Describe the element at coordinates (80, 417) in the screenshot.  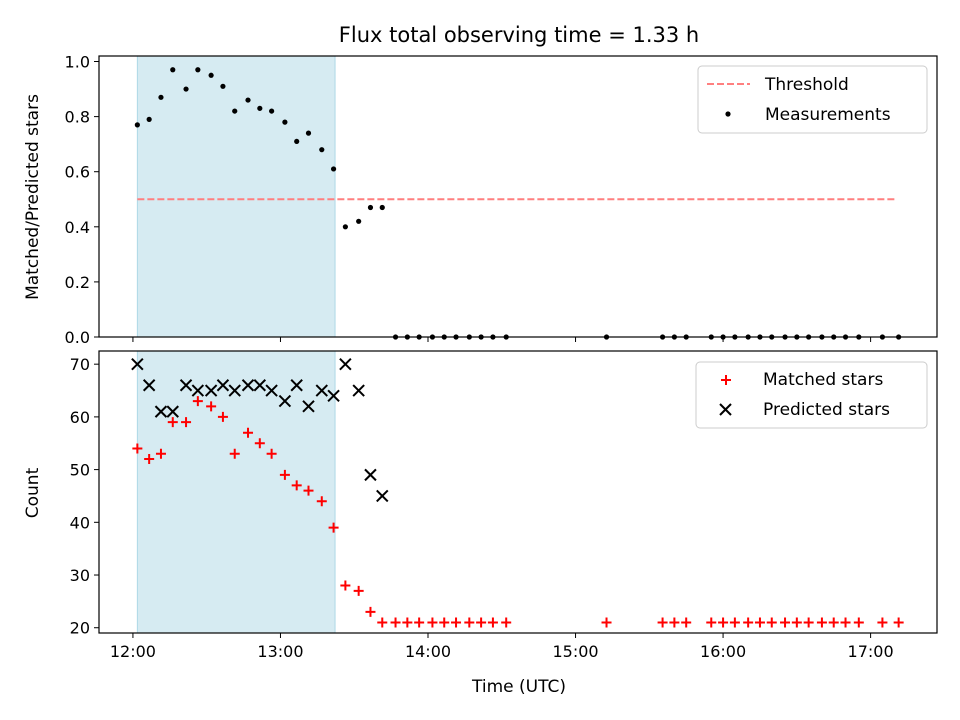
I see `bottom-y-tick-label-4: 60` at that location.